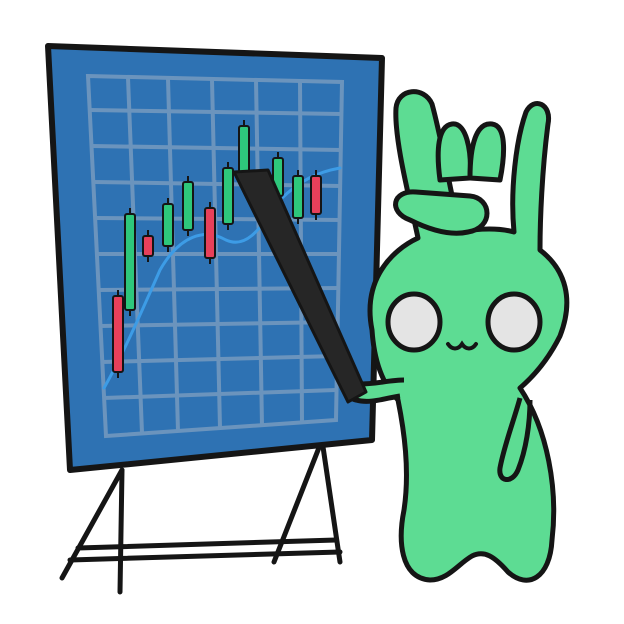 The width and height of the screenshot is (624, 624). What do you see at coordinates (450, 178) in the screenshot?
I see `rock-on-hand-icon` at bounding box center [450, 178].